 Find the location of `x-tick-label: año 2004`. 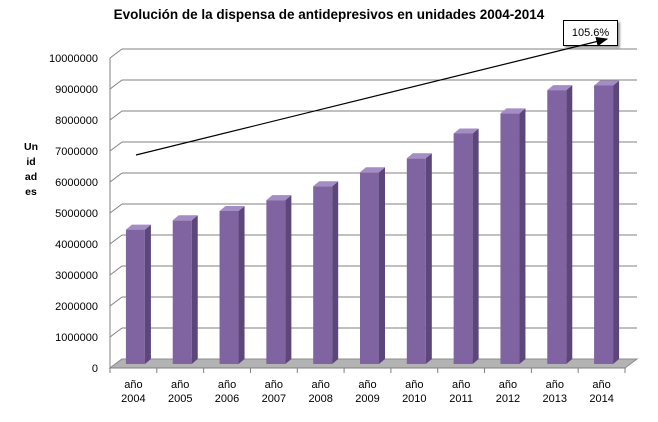

x-tick-label: año 2004 is located at coordinates (133, 392).